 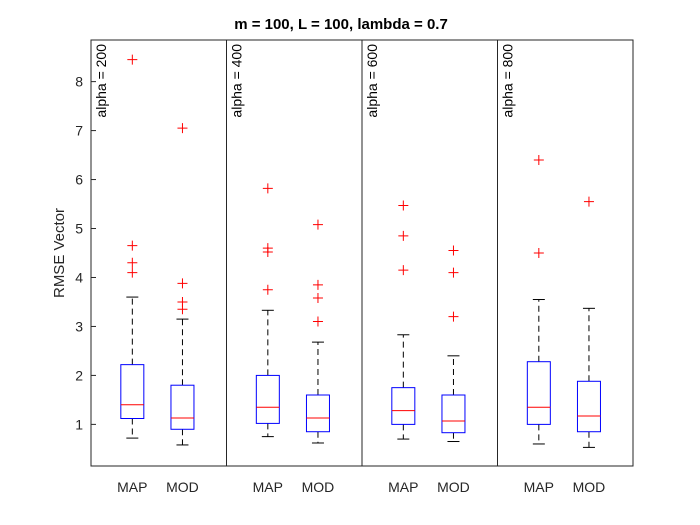 I want to click on panel-3: alpha = 600 MAP MOD, so click(x=415, y=267).